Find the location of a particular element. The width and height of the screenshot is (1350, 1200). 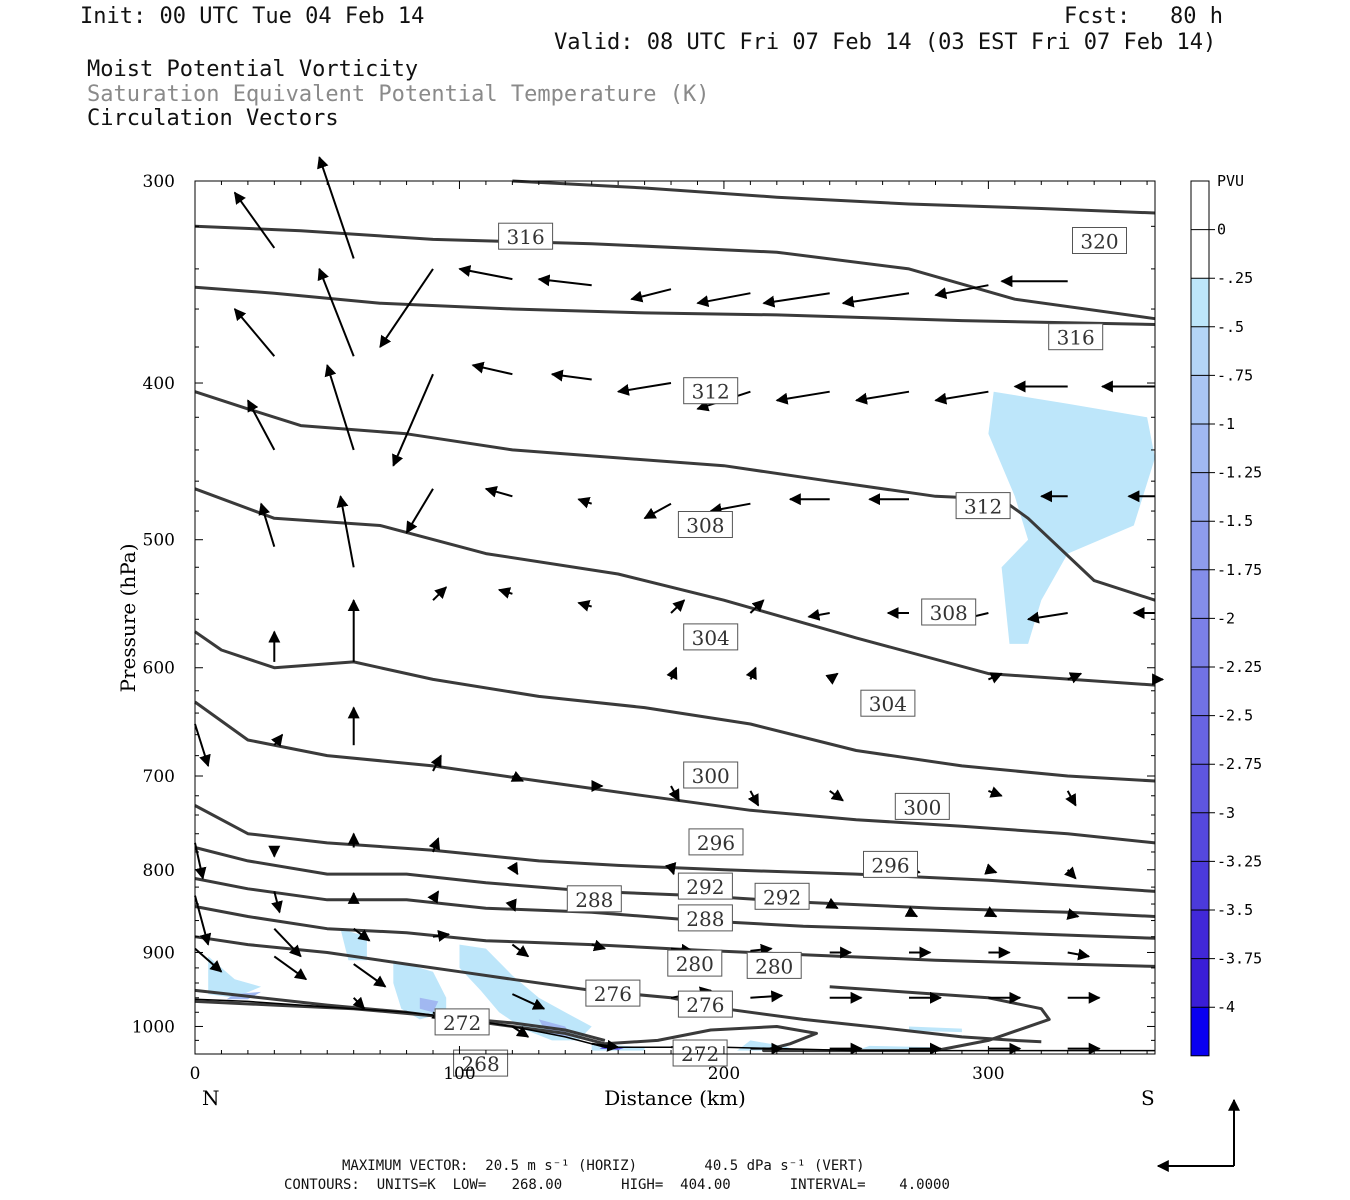

y-tick-label: 400 is located at coordinates (159, 384).